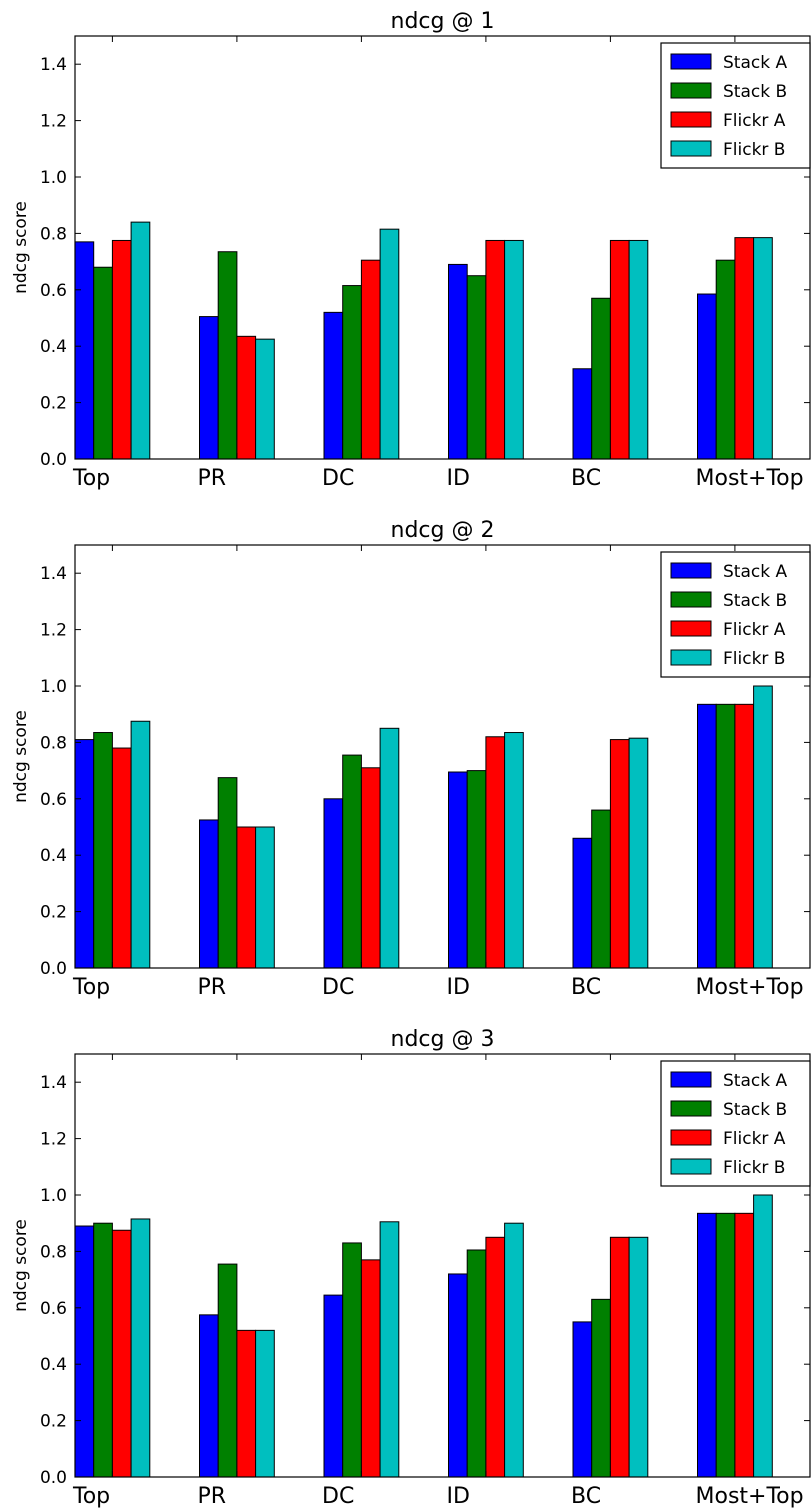 This screenshot has width=811, height=1508. Describe the element at coordinates (53, 1140) in the screenshot. I see `y-tick-label: 1.2` at that location.